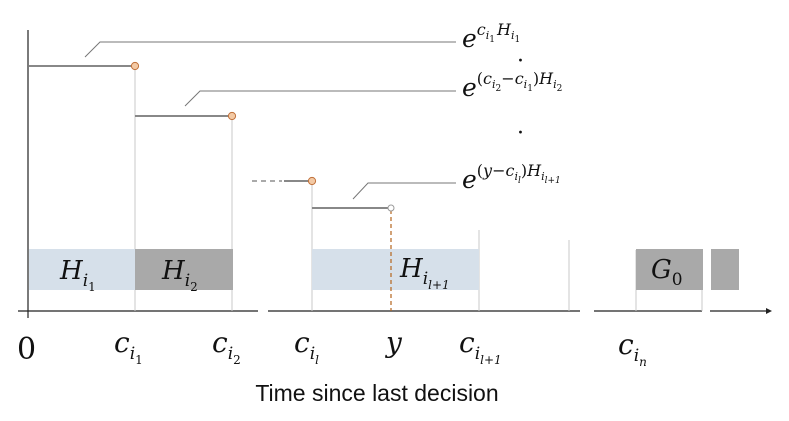  I want to click on tick-label-c-i1: ci1, so click(128, 346).